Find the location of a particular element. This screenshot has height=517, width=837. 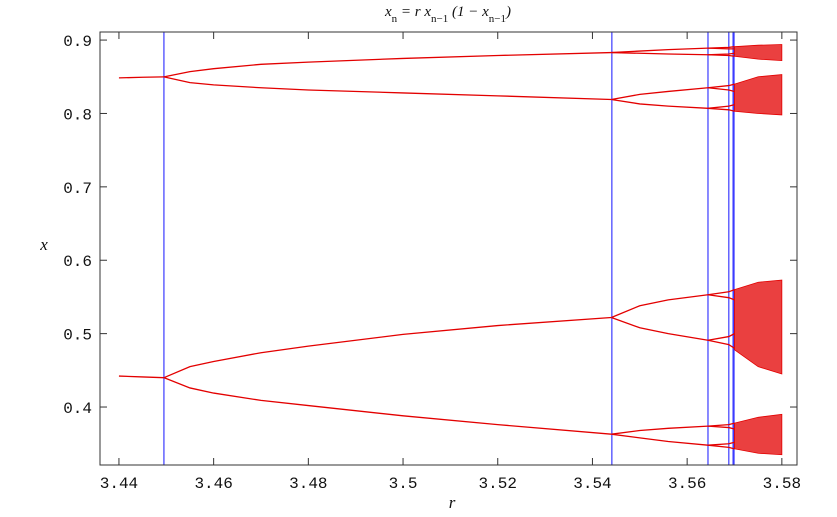

x-tick-label: 3.46 is located at coordinates (213, 484).